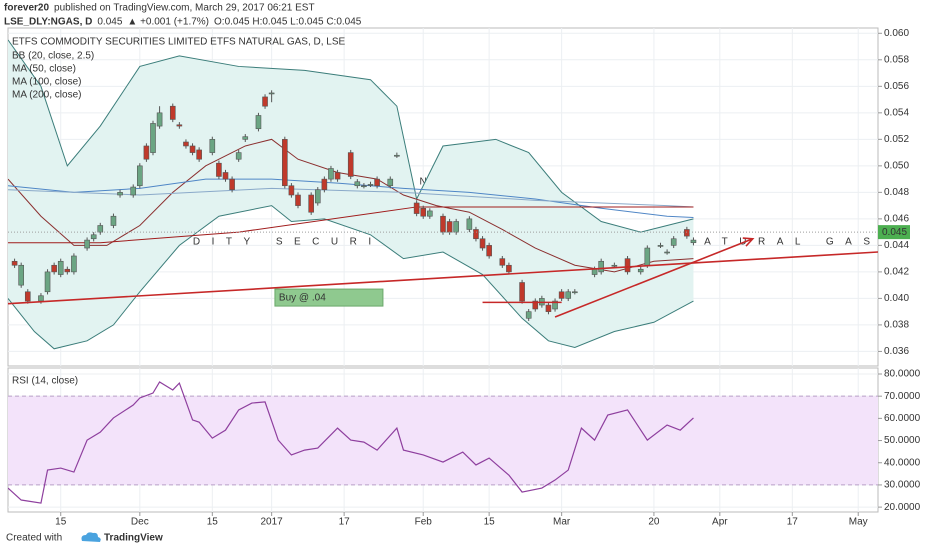 Image resolution: width=932 pixels, height=550 pixels. I want to click on y-tick-label: 50.0000, so click(902, 440).